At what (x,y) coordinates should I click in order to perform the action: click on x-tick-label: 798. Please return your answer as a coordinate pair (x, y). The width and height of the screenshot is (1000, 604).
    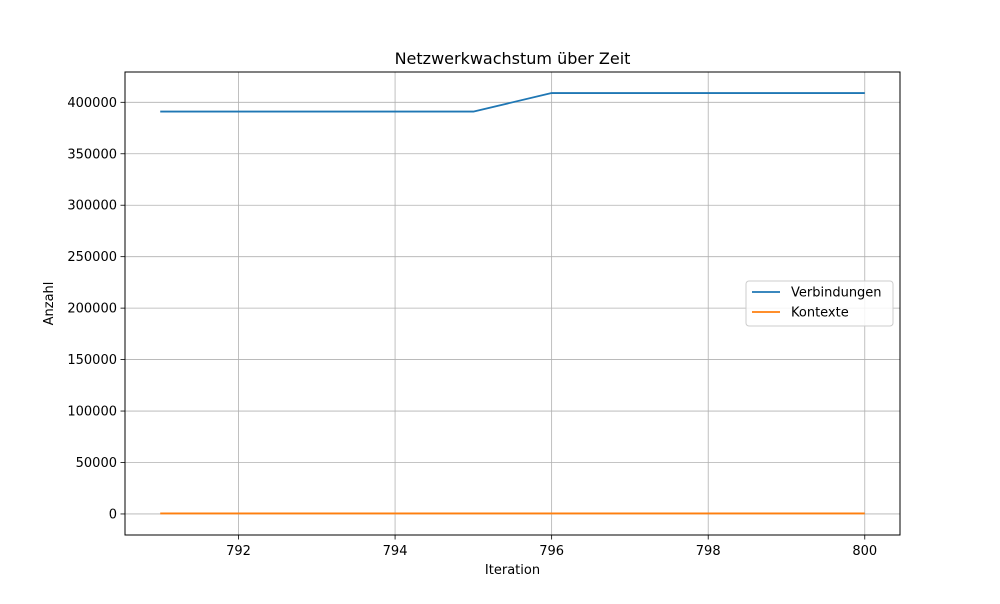
    Looking at the image, I should click on (708, 551).